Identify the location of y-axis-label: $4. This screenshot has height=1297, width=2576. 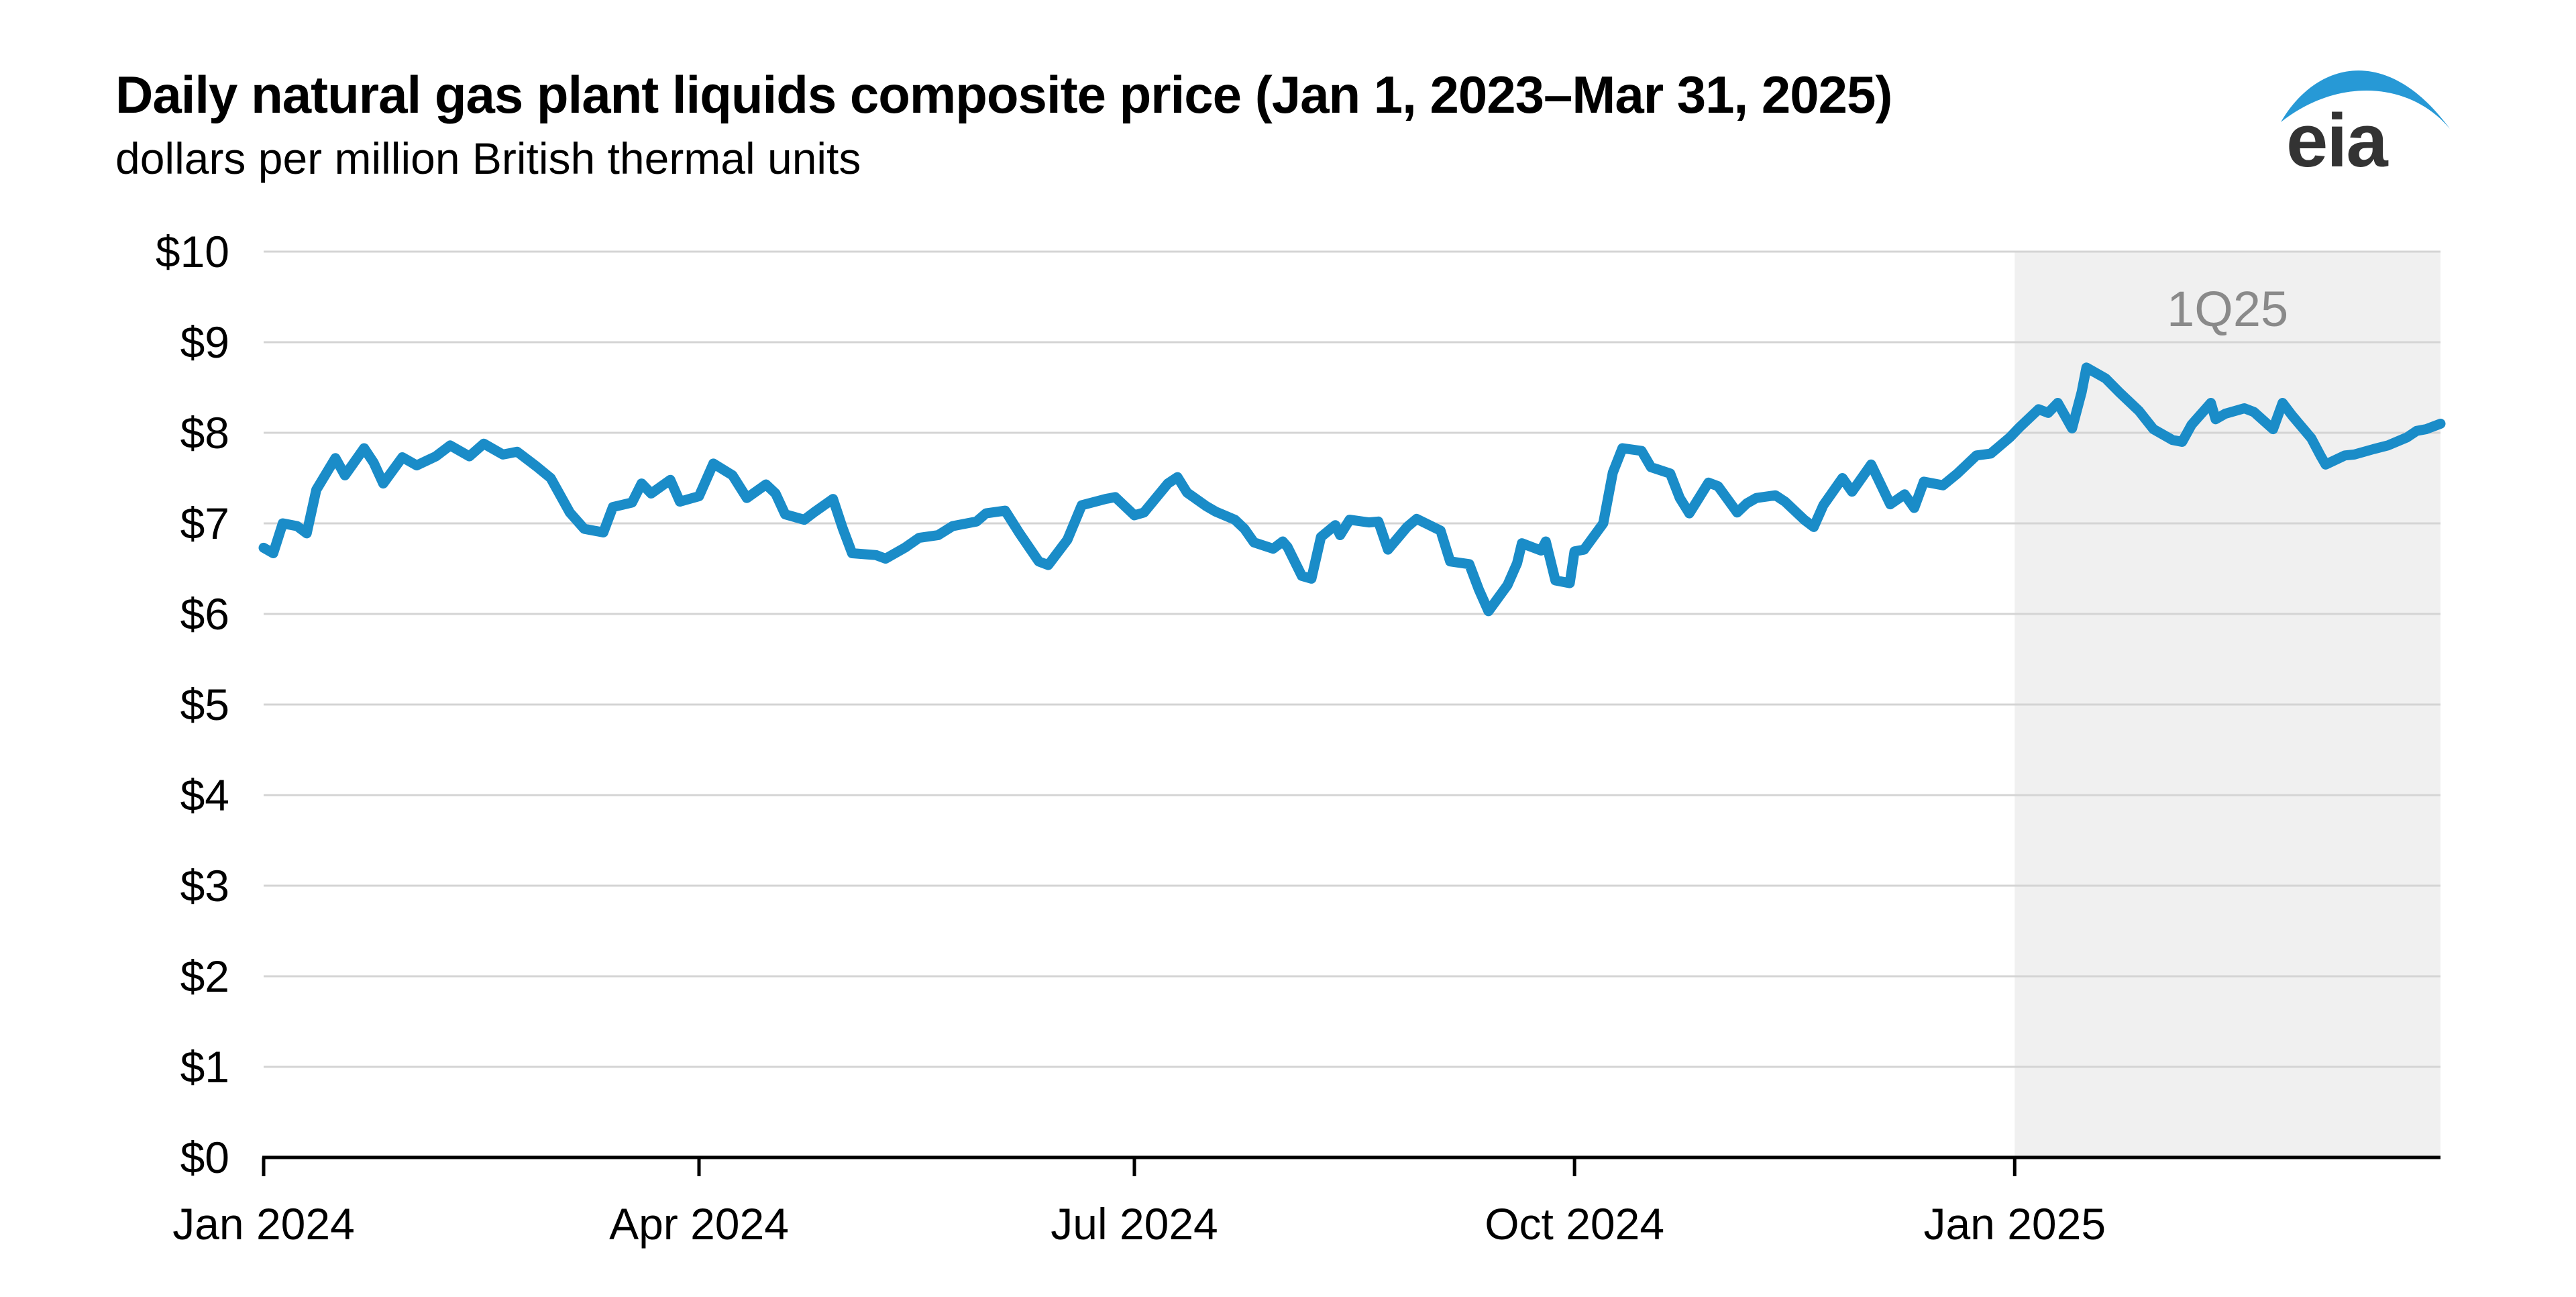
(204, 795).